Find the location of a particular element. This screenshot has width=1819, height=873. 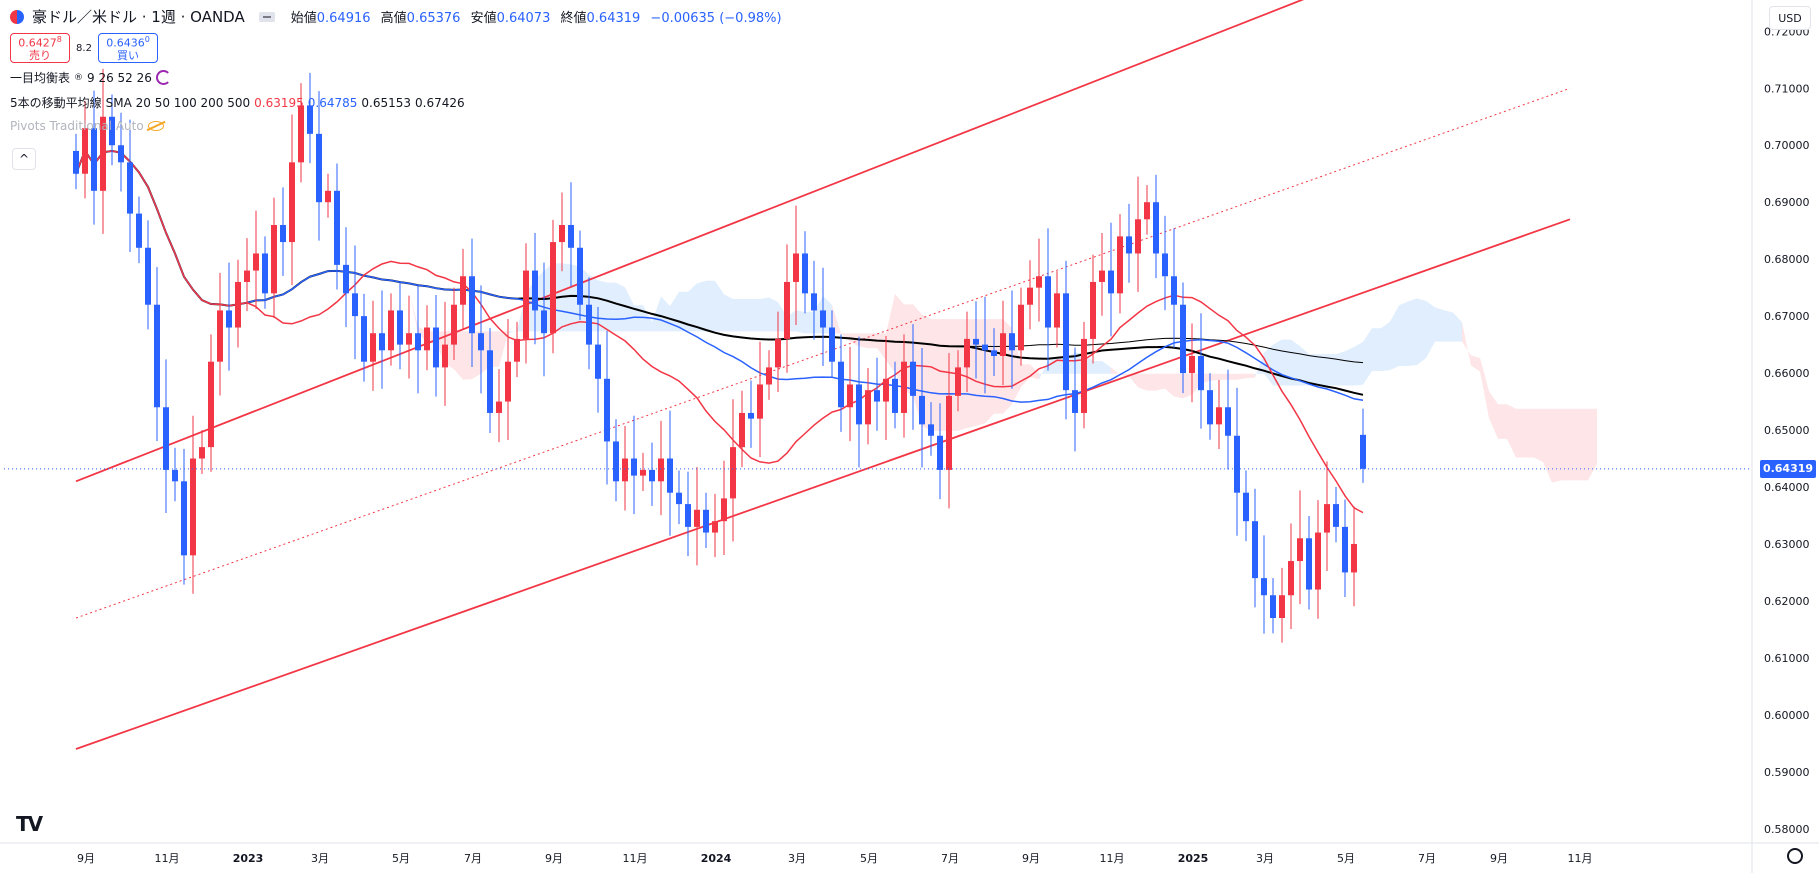

buy-price-sup: 0 is located at coordinates (147, 40).